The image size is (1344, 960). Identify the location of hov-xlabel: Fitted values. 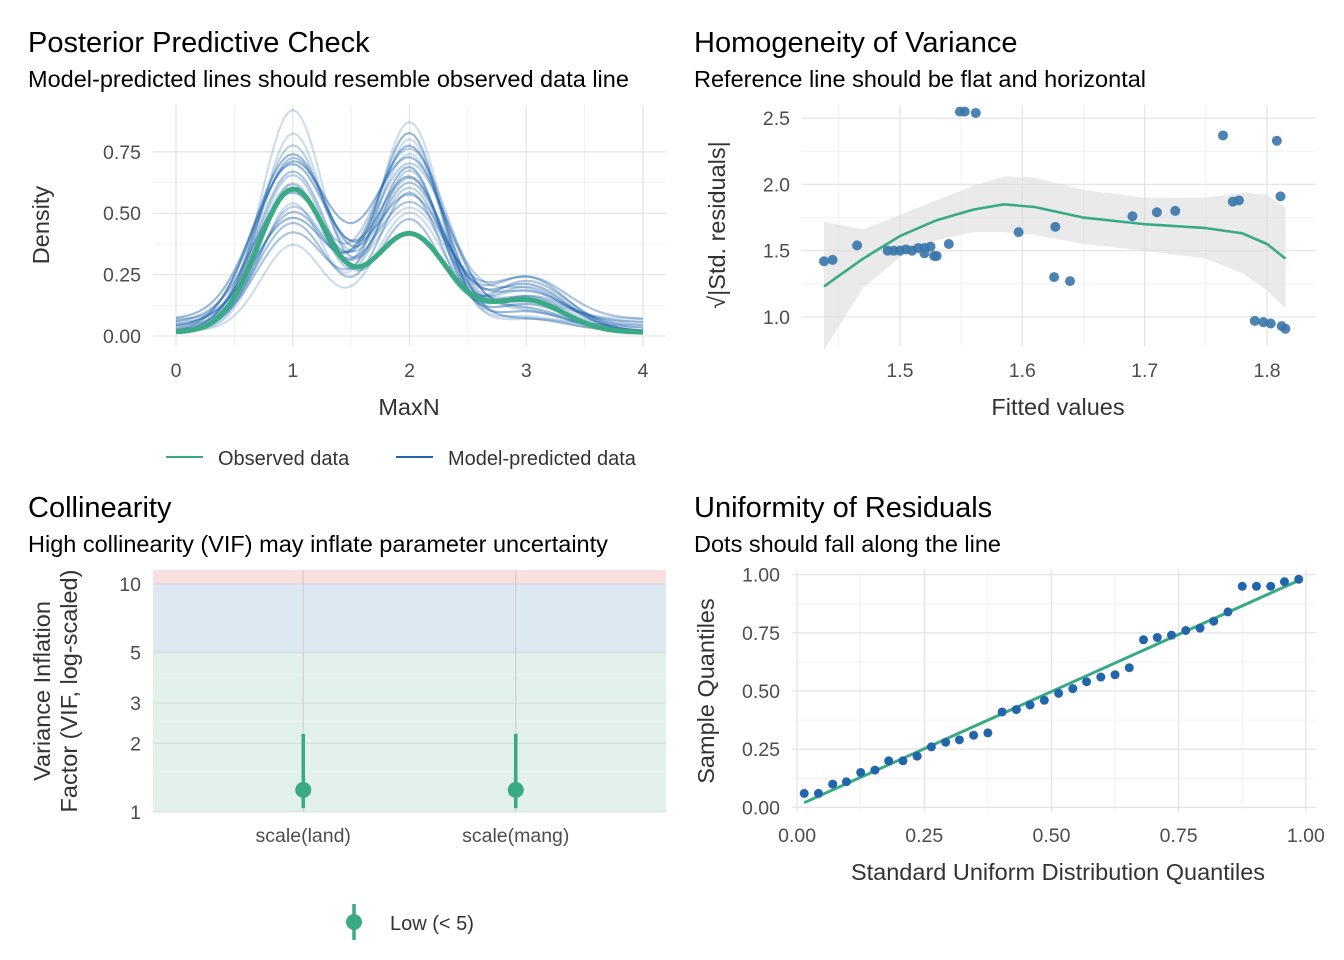
(1057, 407).